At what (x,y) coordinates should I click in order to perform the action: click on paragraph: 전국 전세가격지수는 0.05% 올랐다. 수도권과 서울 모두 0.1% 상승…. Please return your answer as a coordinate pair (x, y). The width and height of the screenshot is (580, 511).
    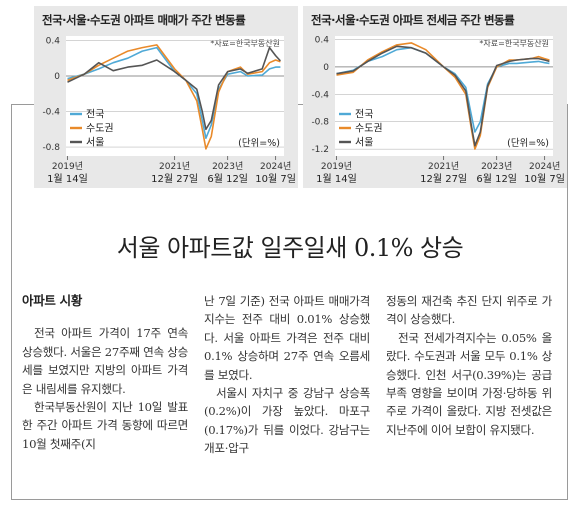
    Looking at the image, I should click on (469, 383).